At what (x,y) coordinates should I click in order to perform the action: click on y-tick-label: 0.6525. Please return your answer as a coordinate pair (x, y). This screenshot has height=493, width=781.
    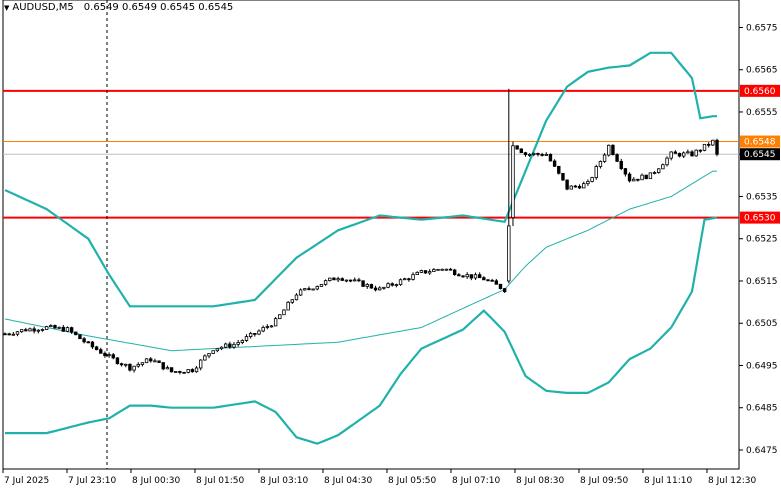
    Looking at the image, I should click on (762, 240).